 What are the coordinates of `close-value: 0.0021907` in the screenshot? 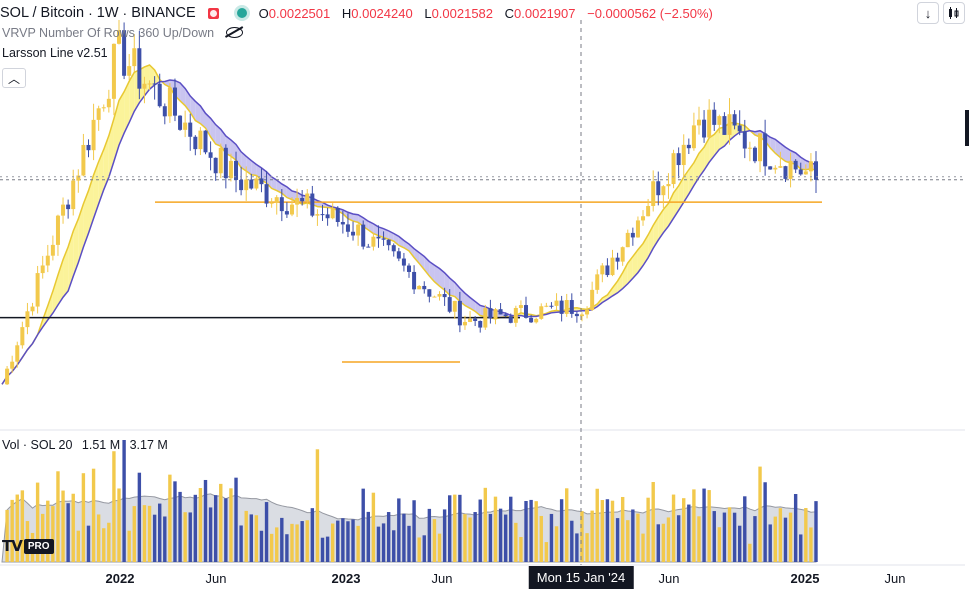 It's located at (545, 13).